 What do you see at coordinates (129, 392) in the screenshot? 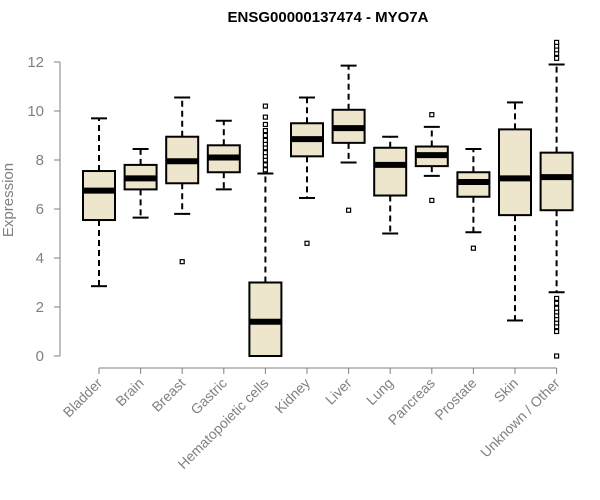
I see `x-tick-label: Brain` at bounding box center [129, 392].